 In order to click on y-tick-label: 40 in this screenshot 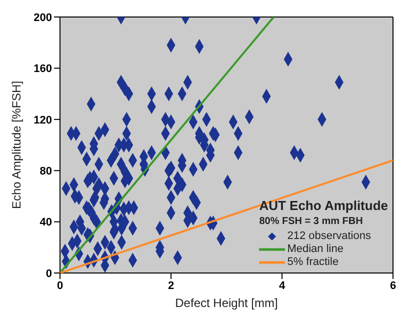, I will do `click(46, 222)`.